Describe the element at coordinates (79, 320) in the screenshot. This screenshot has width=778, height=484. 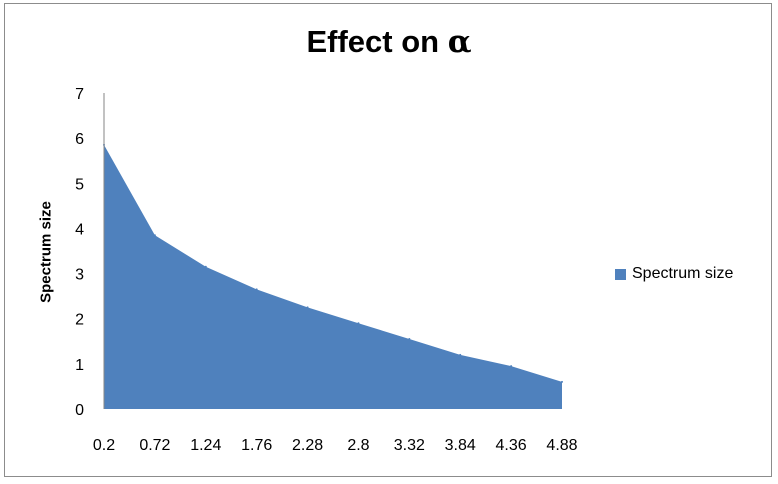
I see `y-tick-label: 2` at that location.